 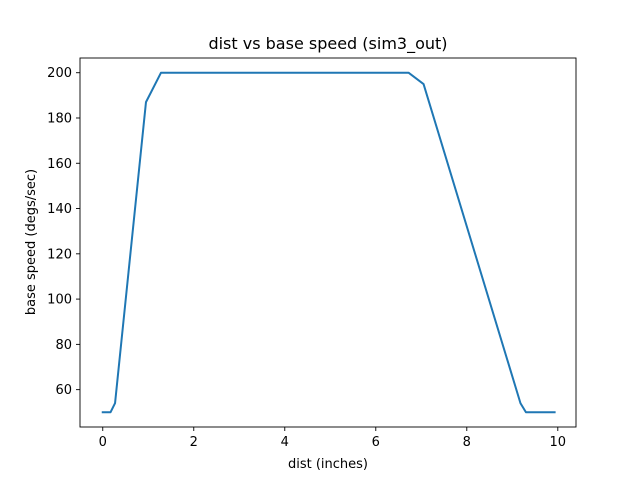 I want to click on y-axis-ticks: 60 80 100 120 140 160 180 200, so click(x=63, y=232).